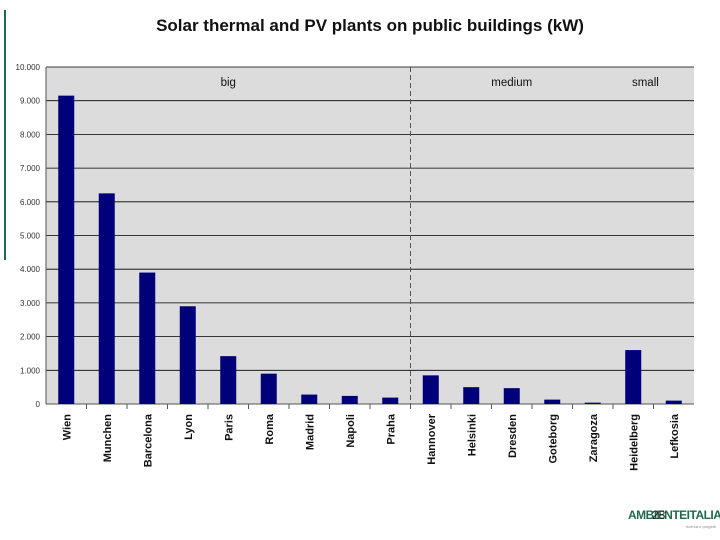 The width and height of the screenshot is (720, 540). I want to click on y-tick-label: 3.000, so click(30, 303).